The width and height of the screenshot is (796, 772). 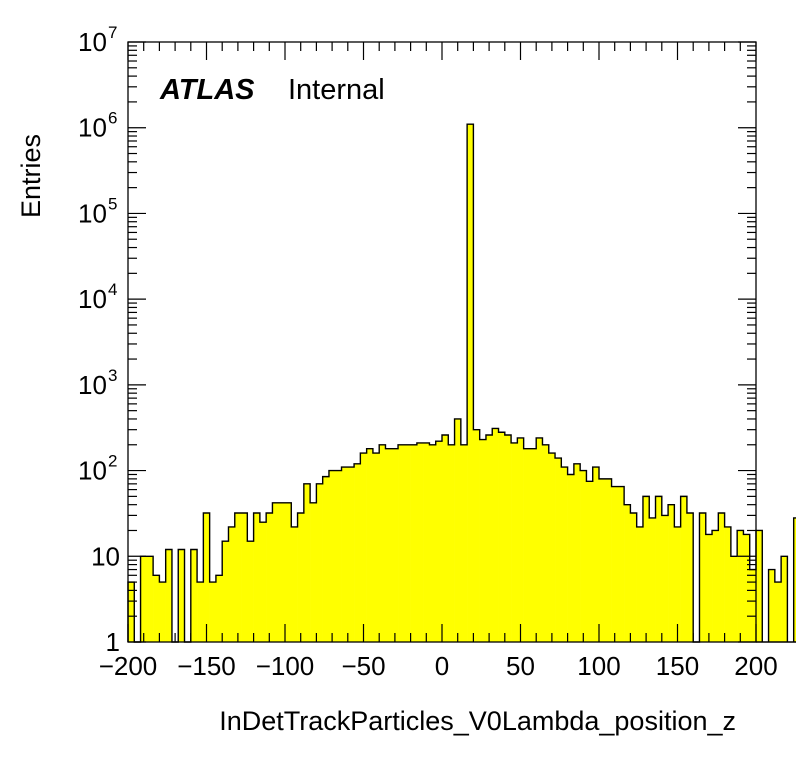 What do you see at coordinates (520, 666) in the screenshot?
I see `x-tick-label: 50` at bounding box center [520, 666].